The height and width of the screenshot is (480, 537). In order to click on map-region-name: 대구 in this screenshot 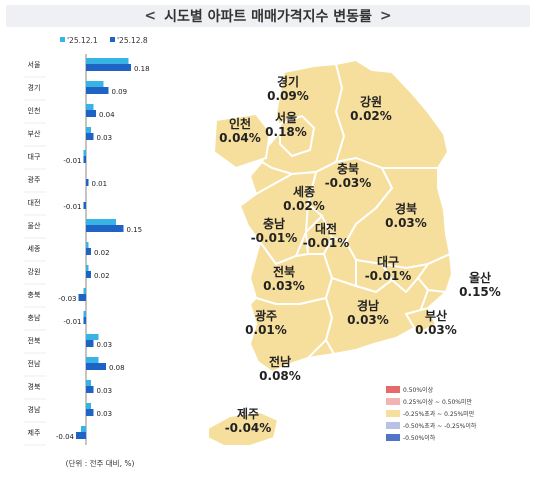, I will do `click(388, 262)`.